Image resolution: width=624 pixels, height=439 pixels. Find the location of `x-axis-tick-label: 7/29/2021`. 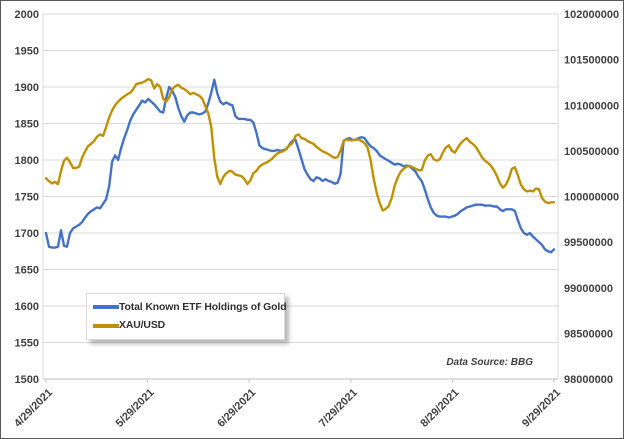

x-axis-tick-label: 7/29/2021 is located at coordinates (338, 408).